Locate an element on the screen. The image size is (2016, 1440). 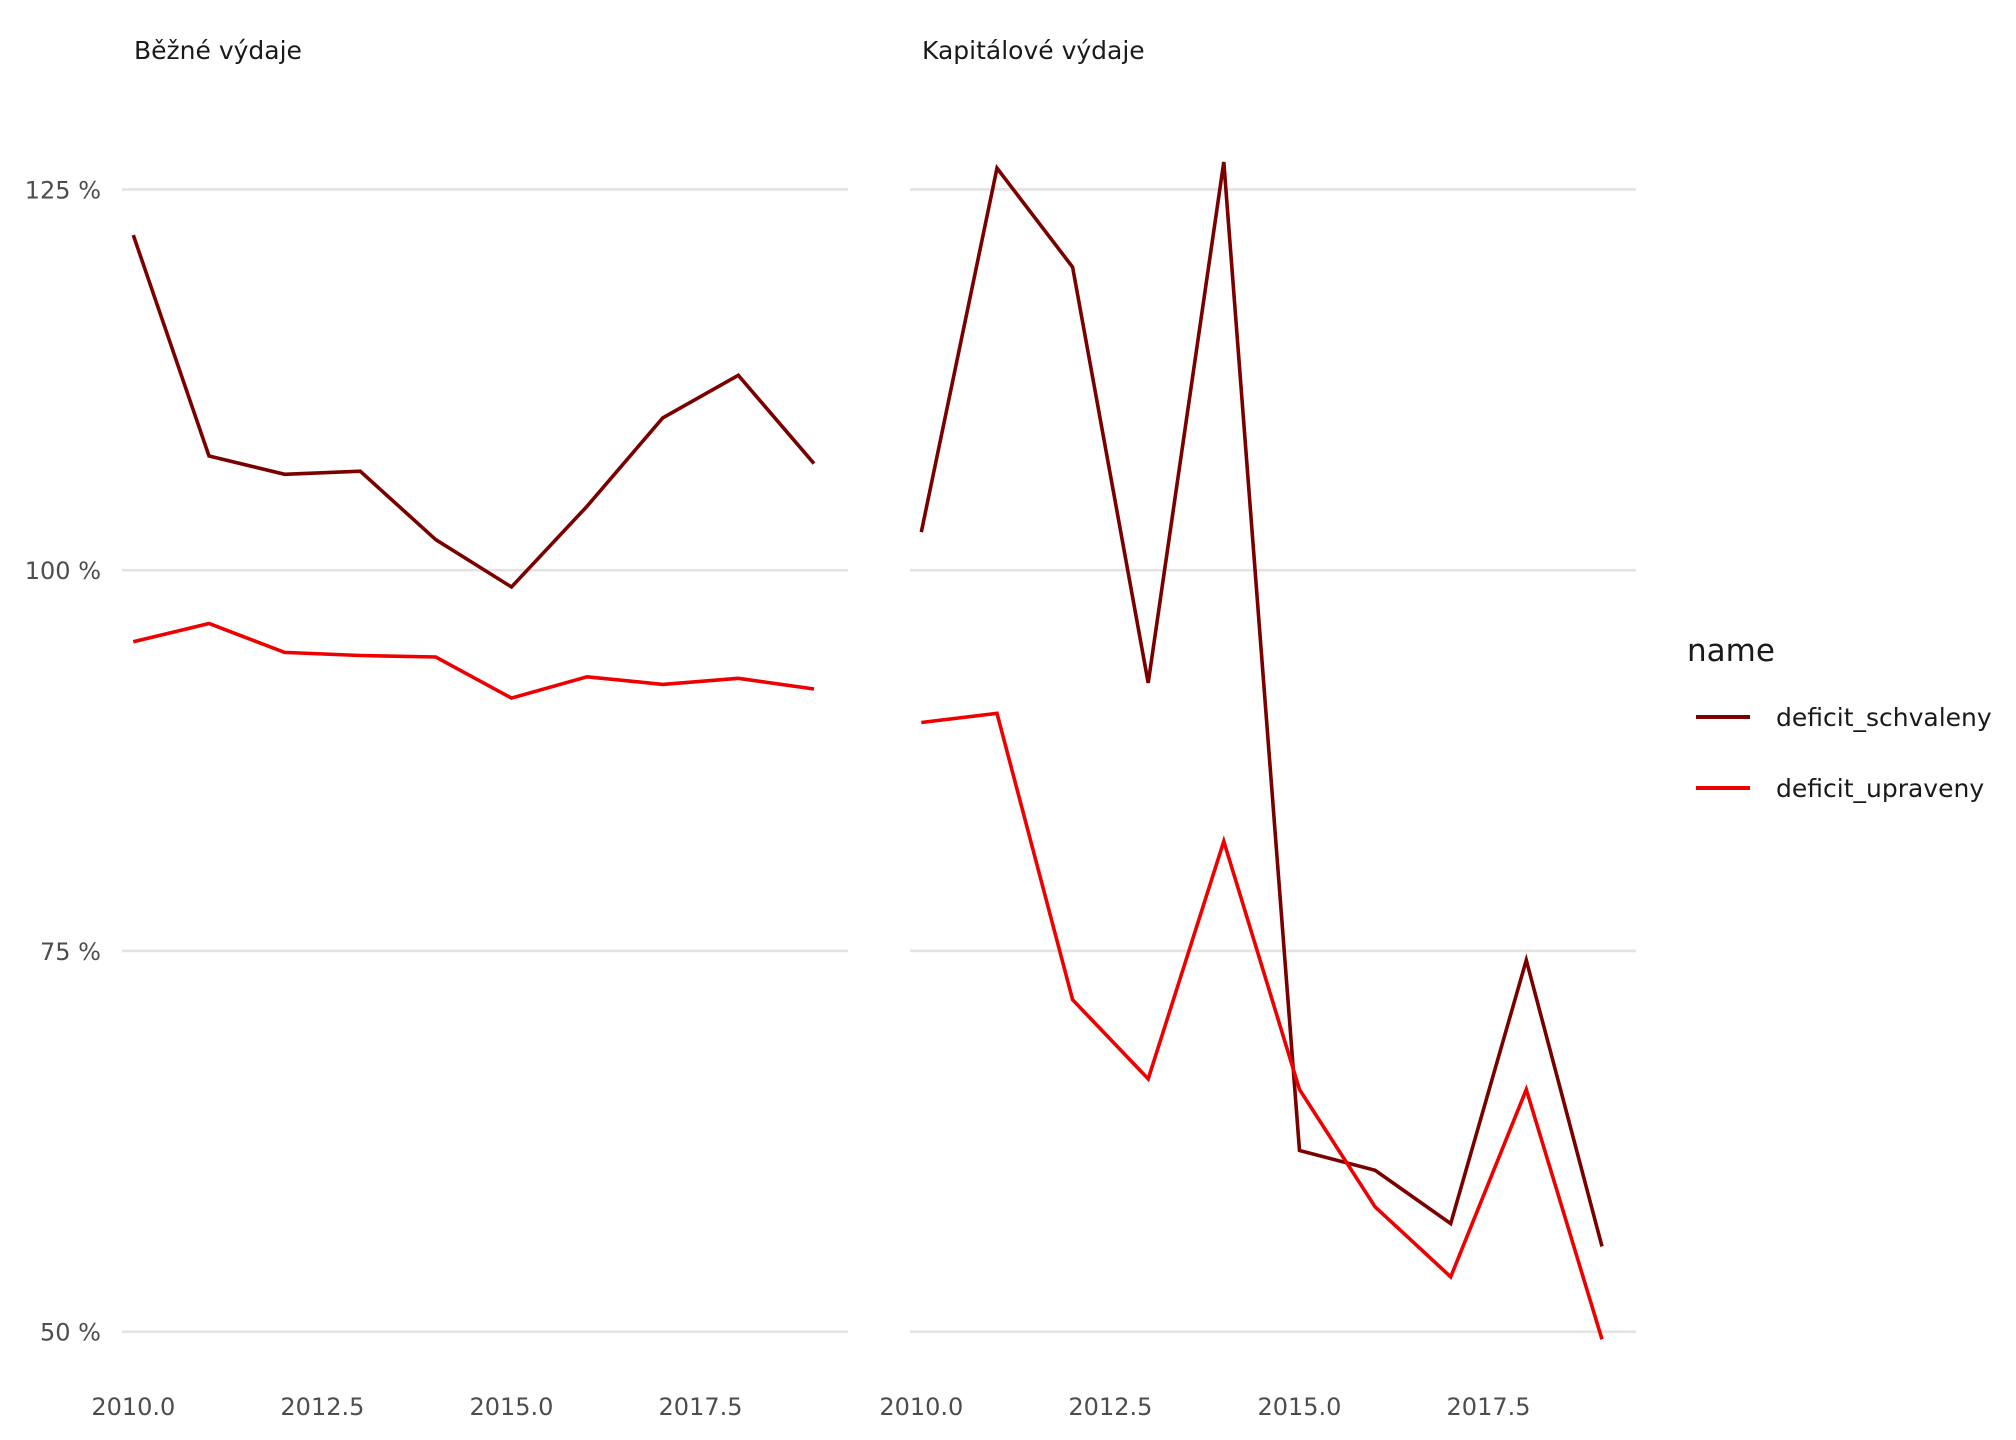
series-line-deficit-schvaleny-bezne-vydaje is located at coordinates (473, 412).